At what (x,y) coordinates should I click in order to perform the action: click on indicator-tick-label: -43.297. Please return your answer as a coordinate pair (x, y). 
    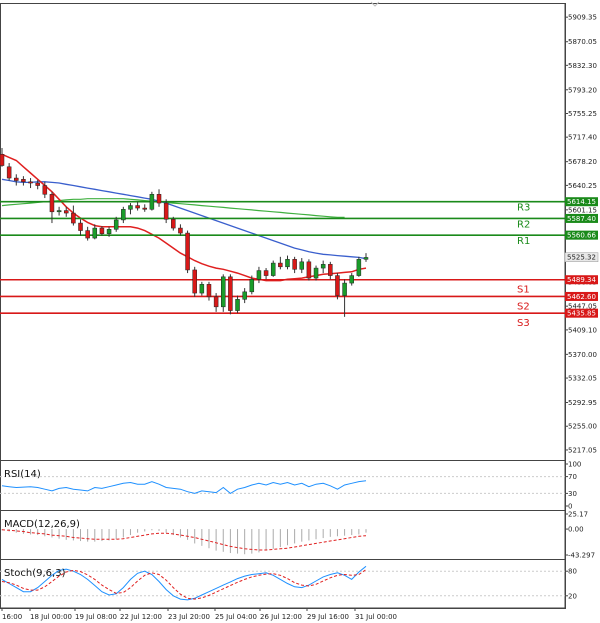
    Looking at the image, I should click on (581, 556).